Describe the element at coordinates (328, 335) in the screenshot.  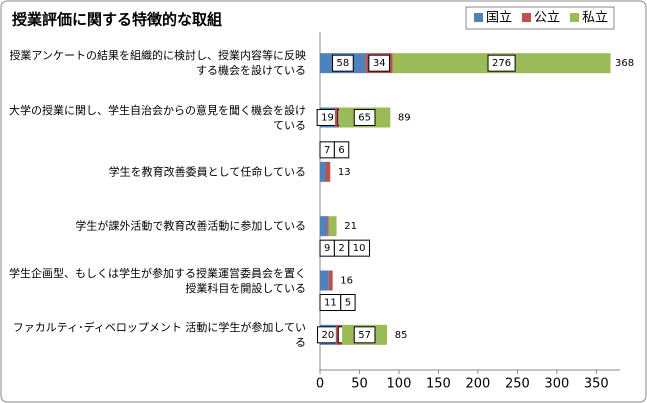
I see `data-label: 20` at that location.